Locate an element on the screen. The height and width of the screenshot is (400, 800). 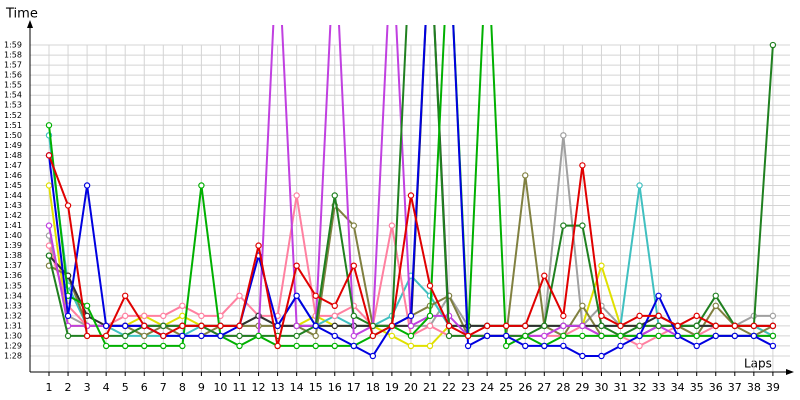
x-tick-label: 37 is located at coordinates (735, 387).